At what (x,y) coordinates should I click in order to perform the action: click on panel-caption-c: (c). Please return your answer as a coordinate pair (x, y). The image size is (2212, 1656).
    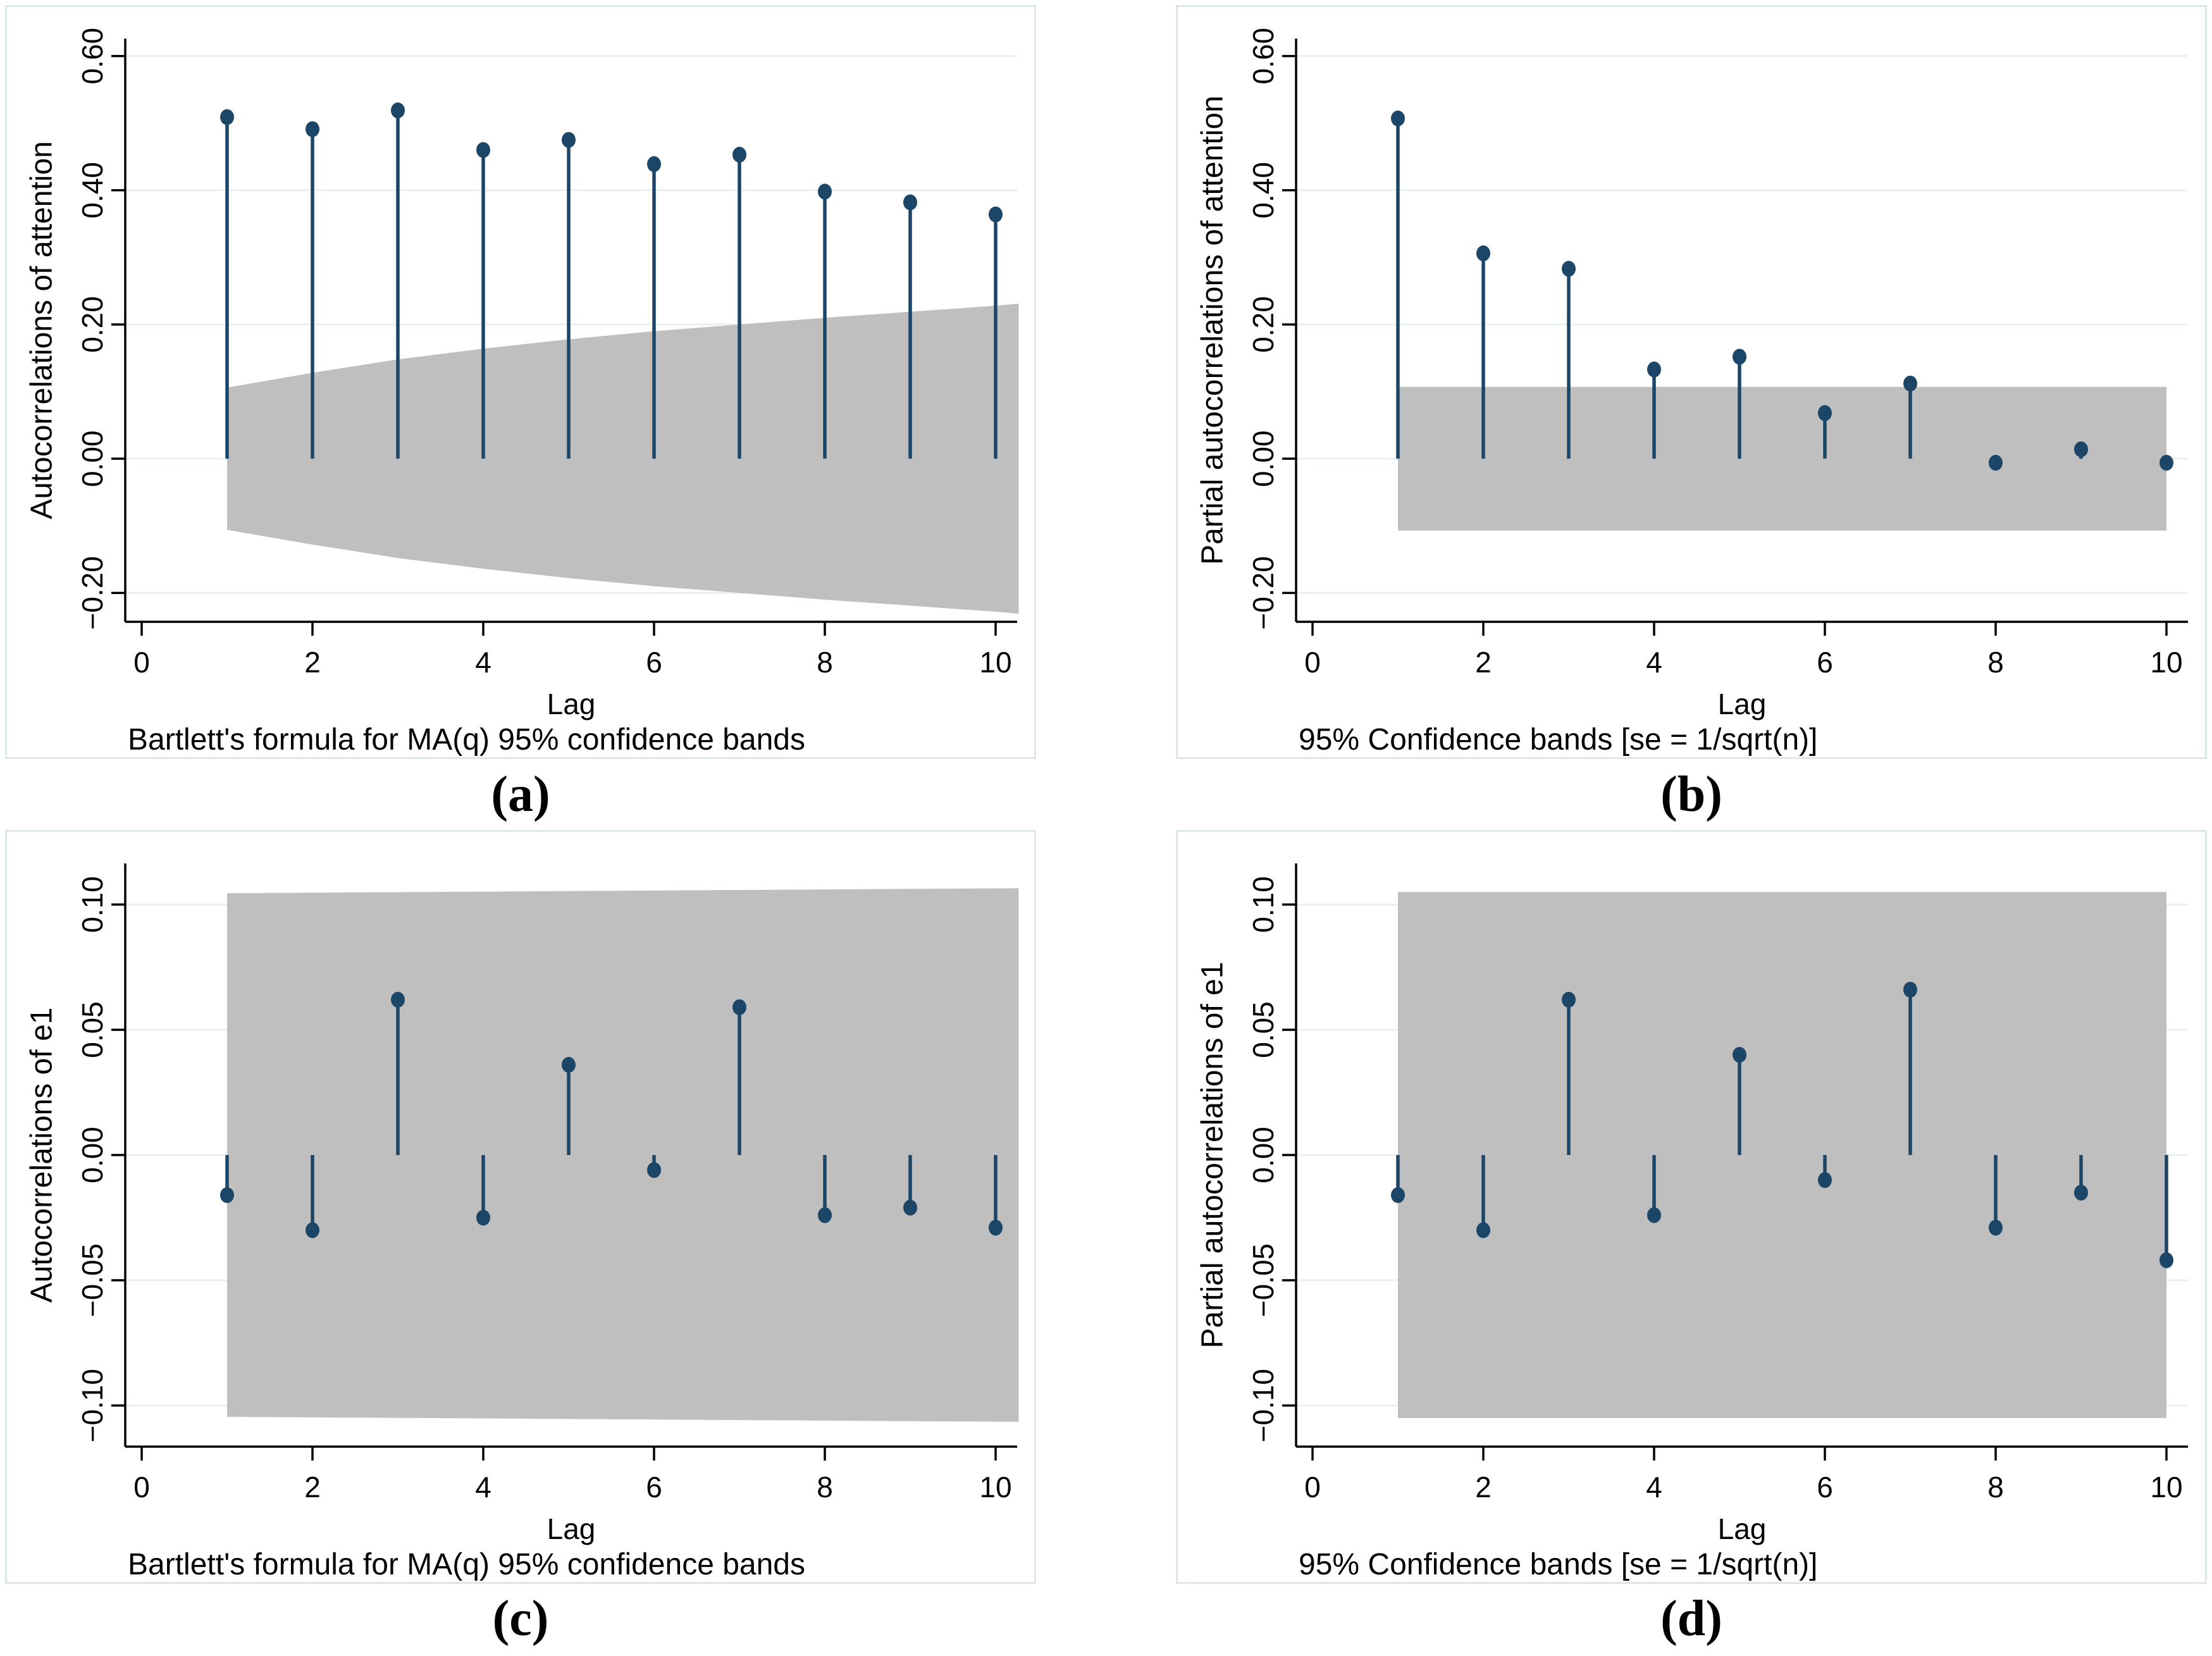
    Looking at the image, I should click on (520, 1619).